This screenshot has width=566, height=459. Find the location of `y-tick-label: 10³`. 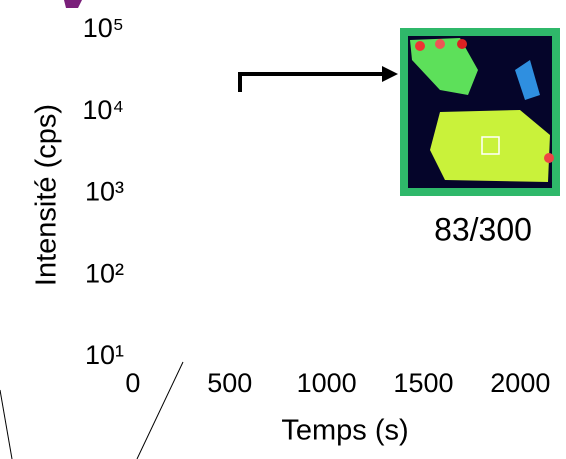

y-tick-label: 10³ is located at coordinates (104, 192).